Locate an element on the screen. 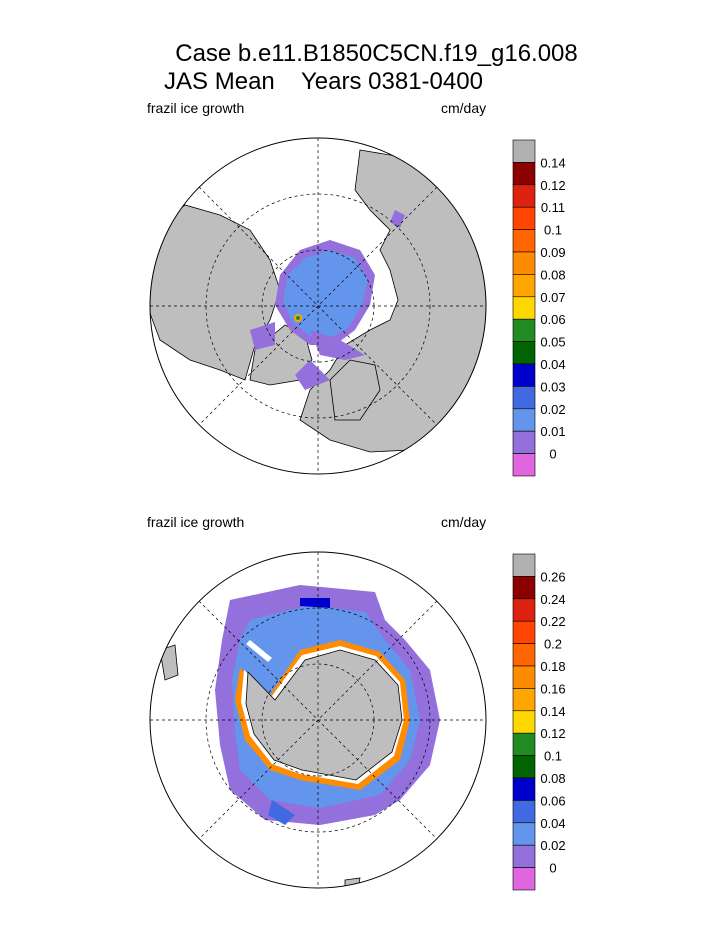 This screenshot has width=723, height=935. colorbar-tick-label: 0.2 is located at coordinates (553, 644).